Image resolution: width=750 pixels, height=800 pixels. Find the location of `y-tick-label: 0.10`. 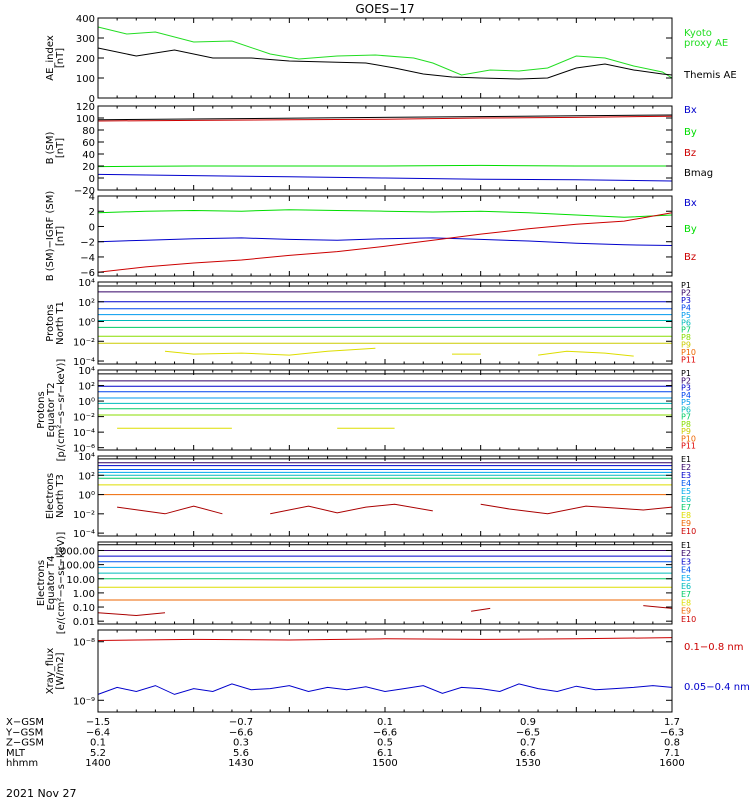

y-tick-label: 0.10 is located at coordinates (84, 608).